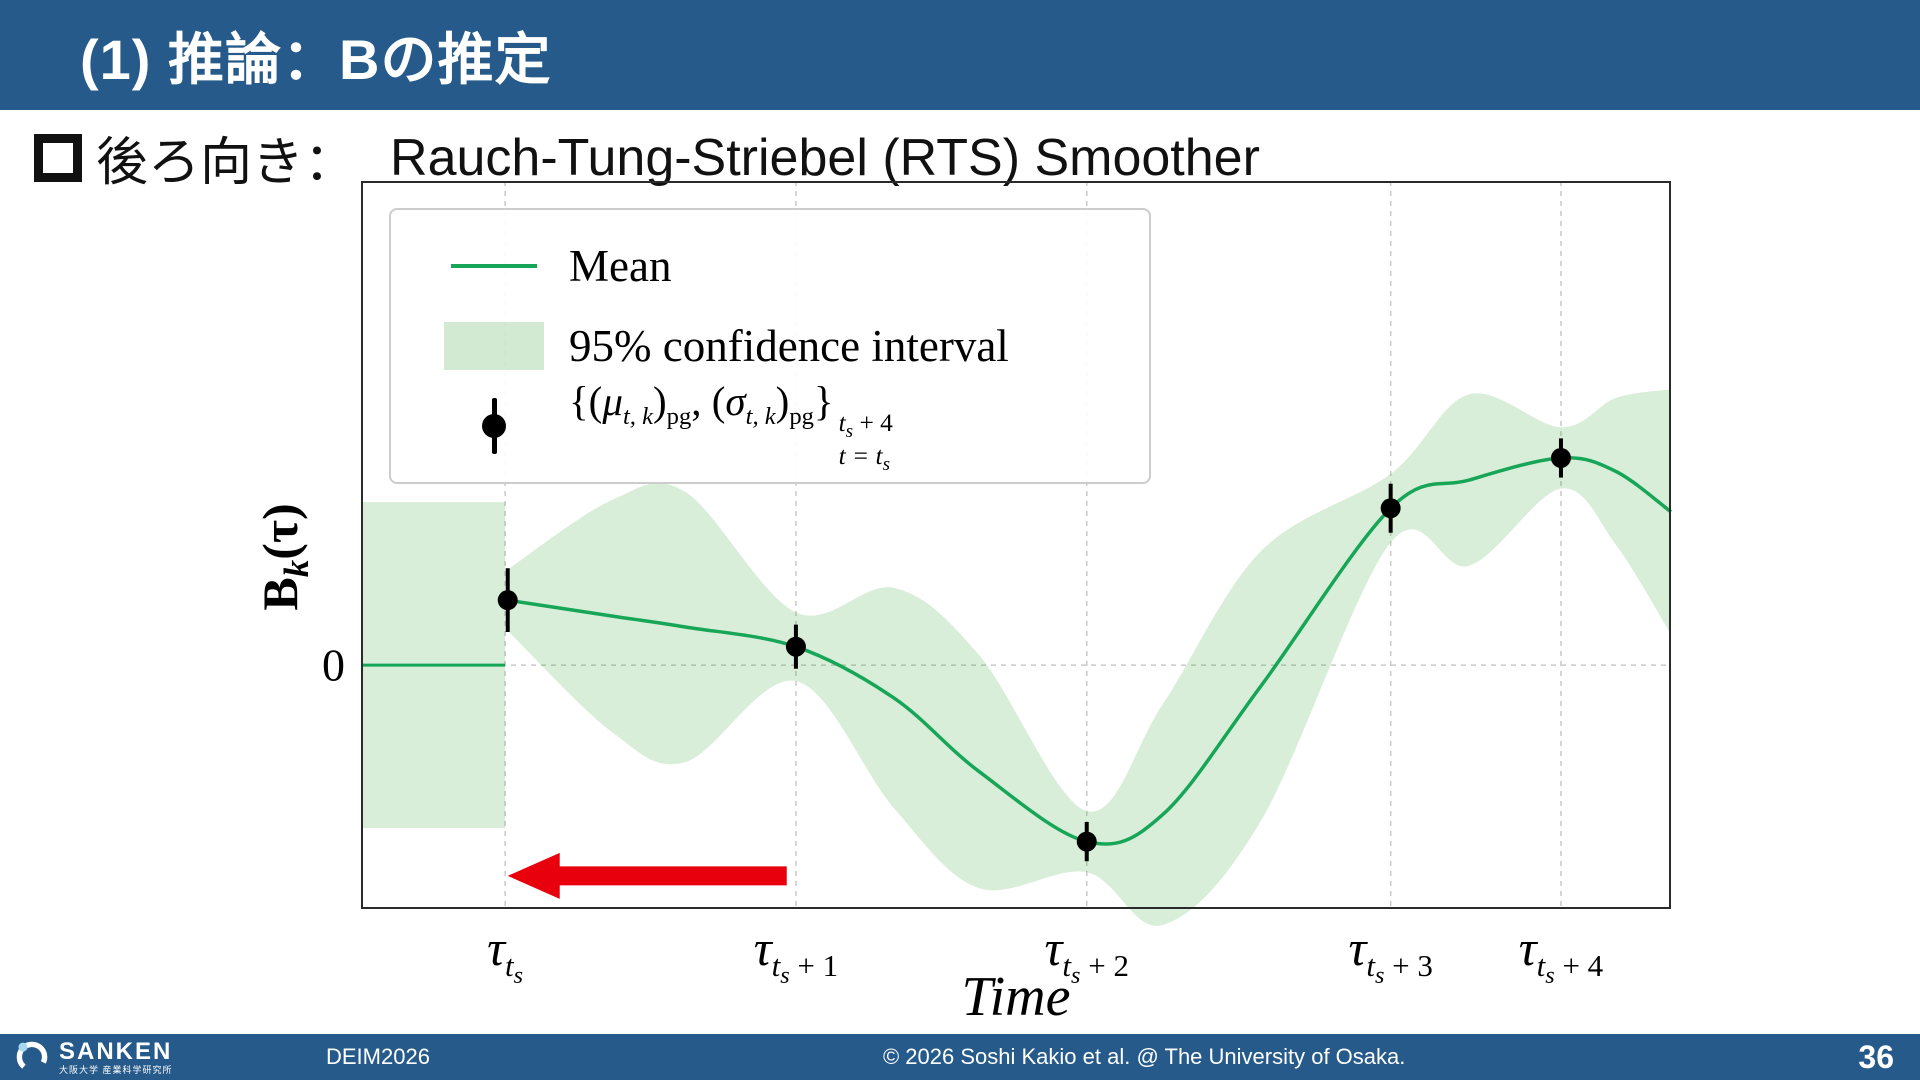 This screenshot has width=1920, height=1080. I want to click on y-axis-label: Bk(τ), so click(284, 556).